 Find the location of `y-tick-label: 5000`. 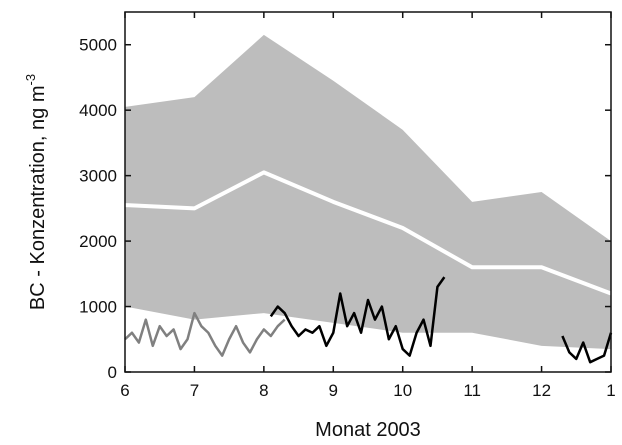

y-tick-label: 5000 is located at coordinates (98, 45).